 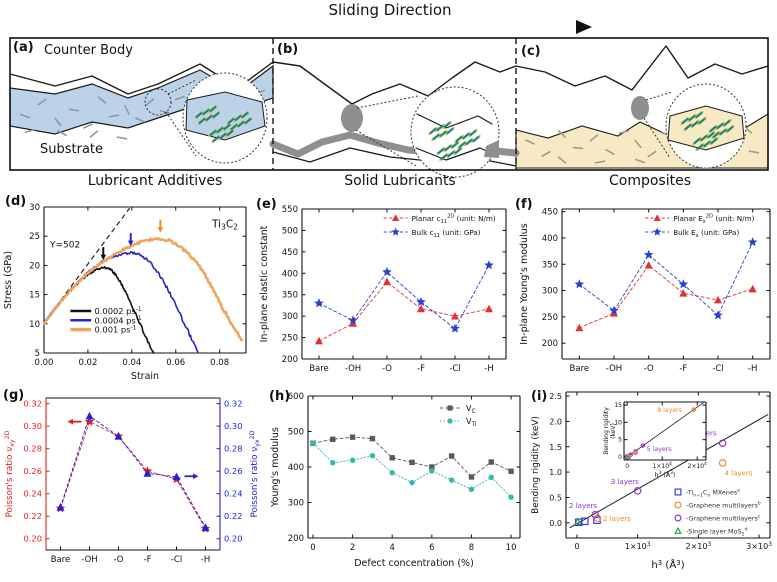 I want to click on svg-text: Young's modulus, so click(x=275, y=467).